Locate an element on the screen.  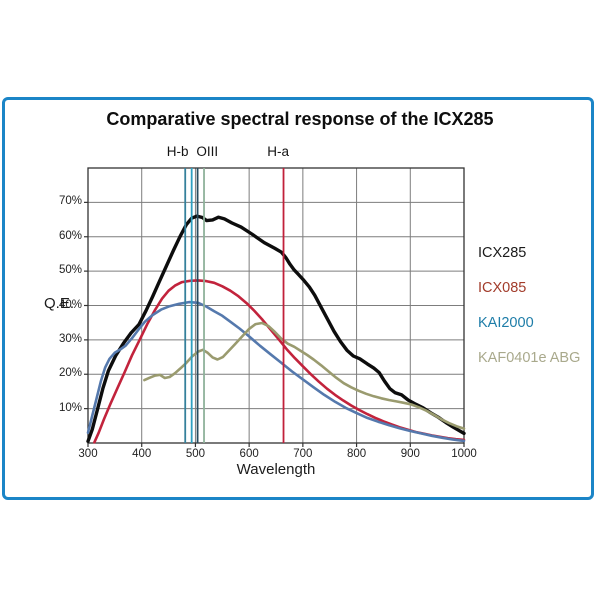
y-tick-label-20: 20% is located at coordinates (70, 373).